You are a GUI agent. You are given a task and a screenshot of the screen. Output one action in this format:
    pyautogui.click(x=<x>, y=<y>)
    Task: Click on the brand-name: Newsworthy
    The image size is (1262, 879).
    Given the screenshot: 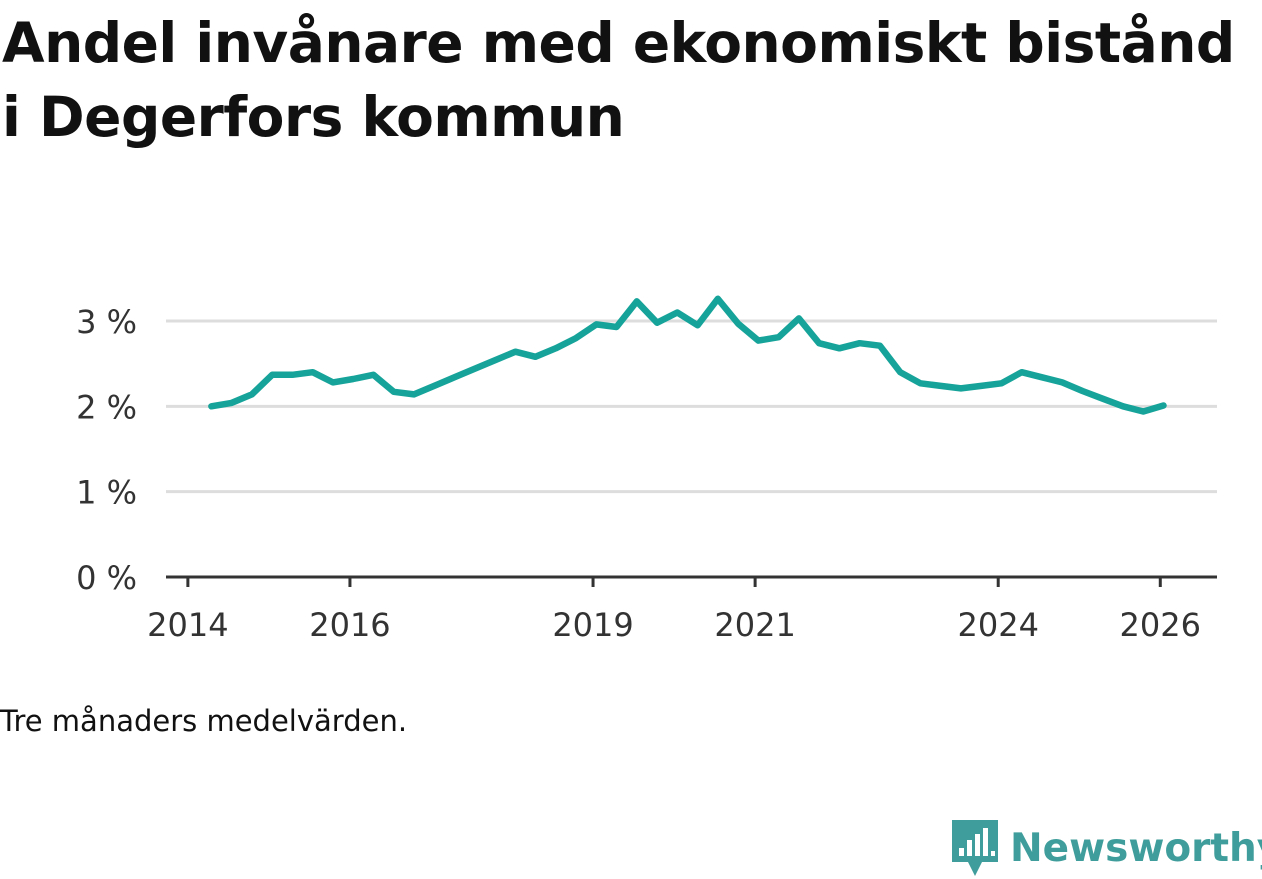 What is the action you would take?
    pyautogui.click(x=1136, y=848)
    